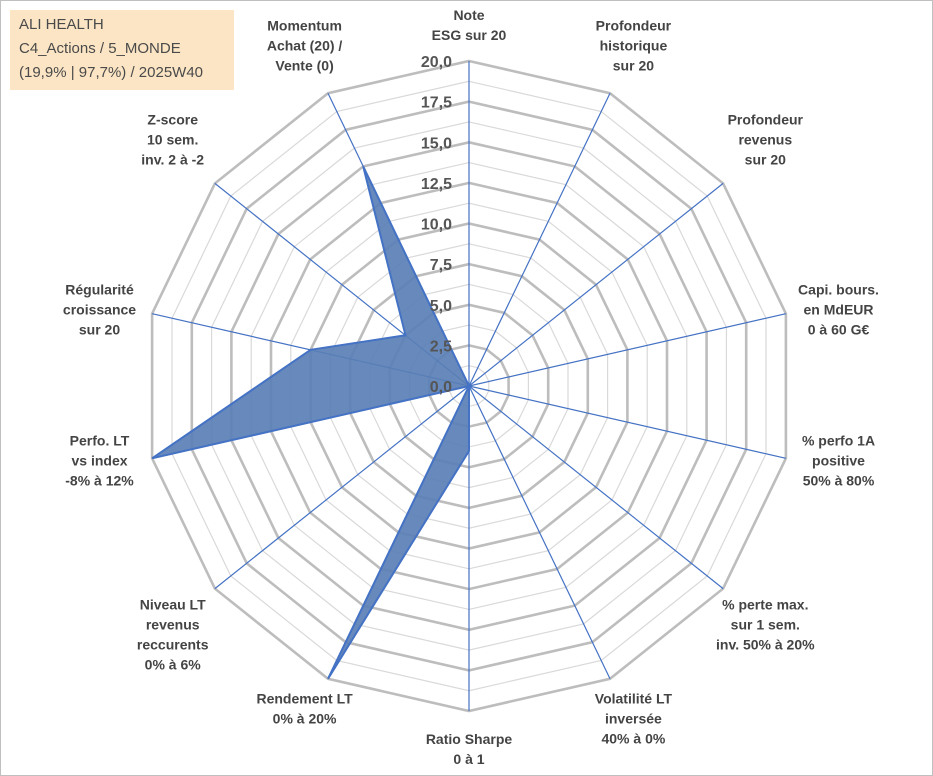 The image size is (933, 776). I want to click on tick-label: 5,0, so click(441, 306).